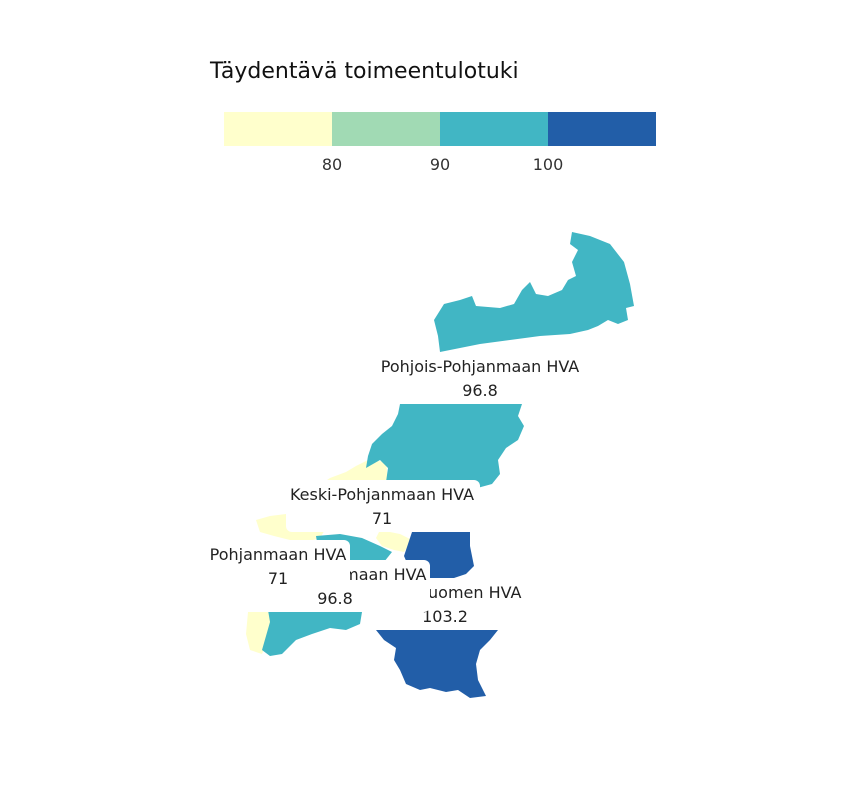  What do you see at coordinates (437, 664) in the screenshot?
I see `region-keski-suomi-south` at bounding box center [437, 664].